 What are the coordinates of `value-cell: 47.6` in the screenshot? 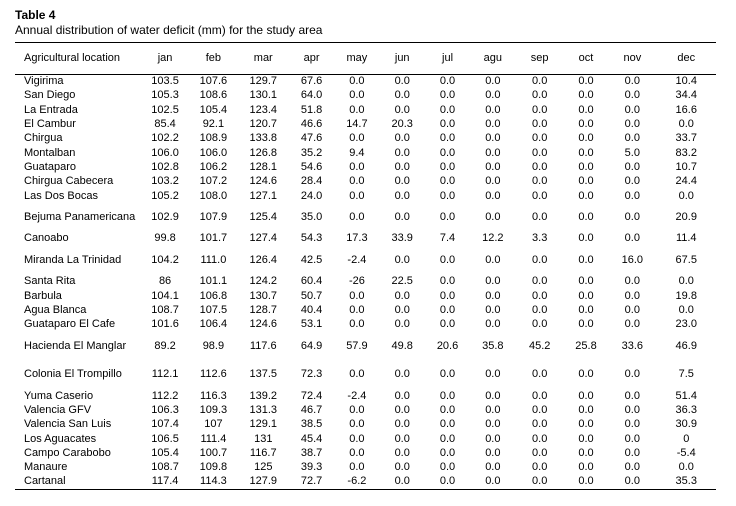 It's located at (311, 138).